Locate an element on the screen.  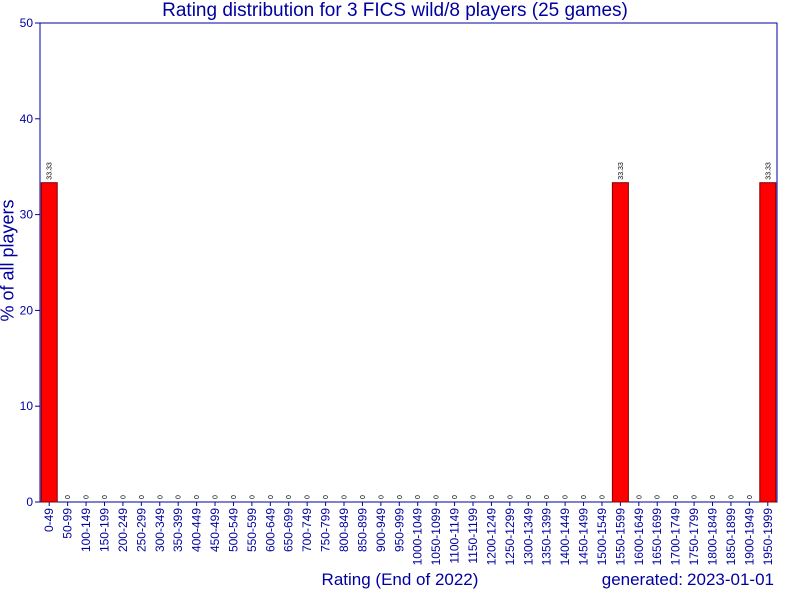
x-tick-label: 1200-1249 is located at coordinates (491, 537).